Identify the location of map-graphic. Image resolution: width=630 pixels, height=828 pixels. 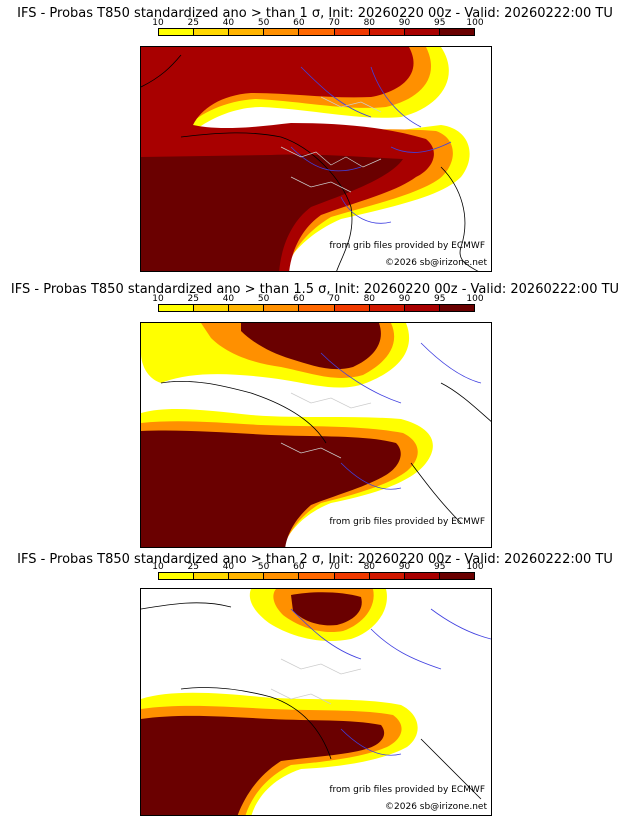
(310, 159).